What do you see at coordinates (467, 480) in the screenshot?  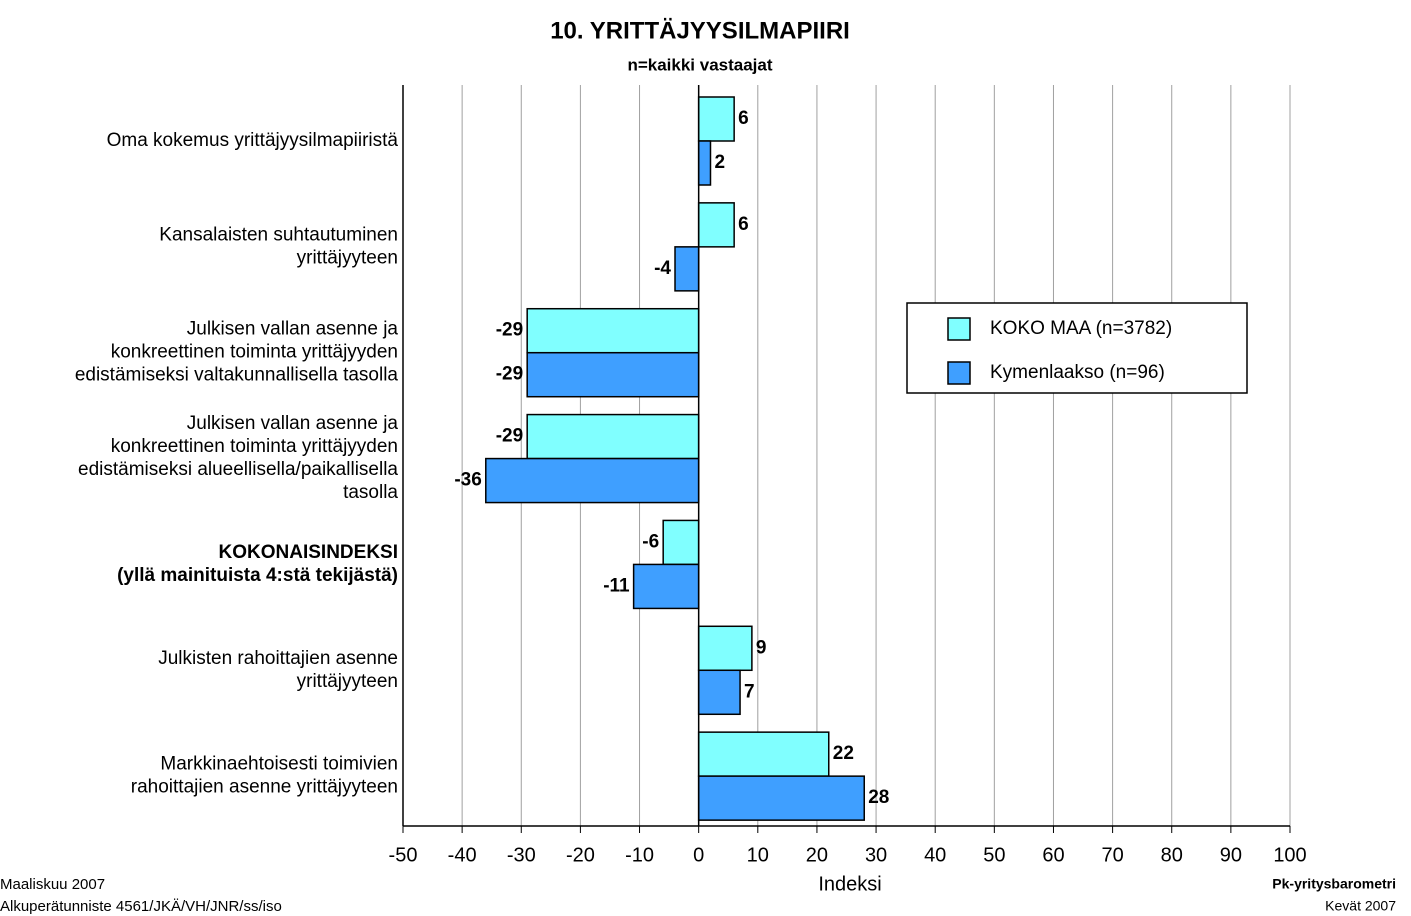 I see `data-label: -36` at bounding box center [467, 480].